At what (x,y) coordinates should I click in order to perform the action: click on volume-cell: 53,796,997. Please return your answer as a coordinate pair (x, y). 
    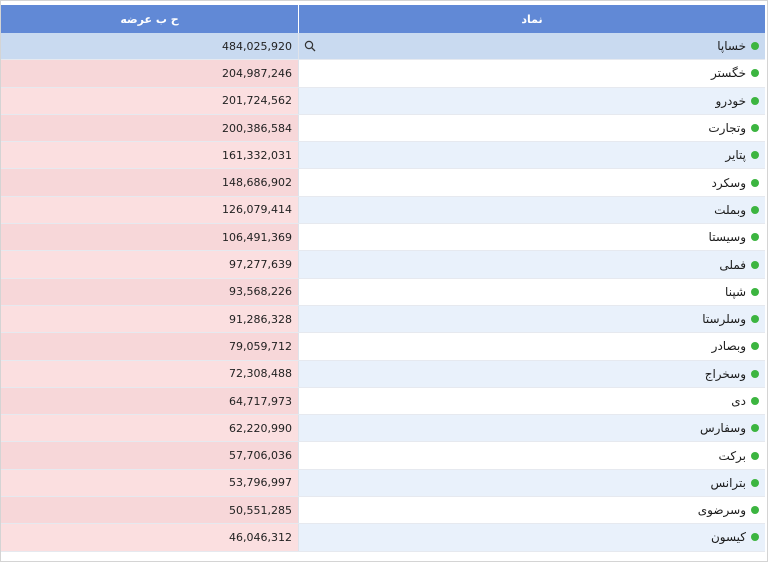
    Looking at the image, I should click on (150, 483).